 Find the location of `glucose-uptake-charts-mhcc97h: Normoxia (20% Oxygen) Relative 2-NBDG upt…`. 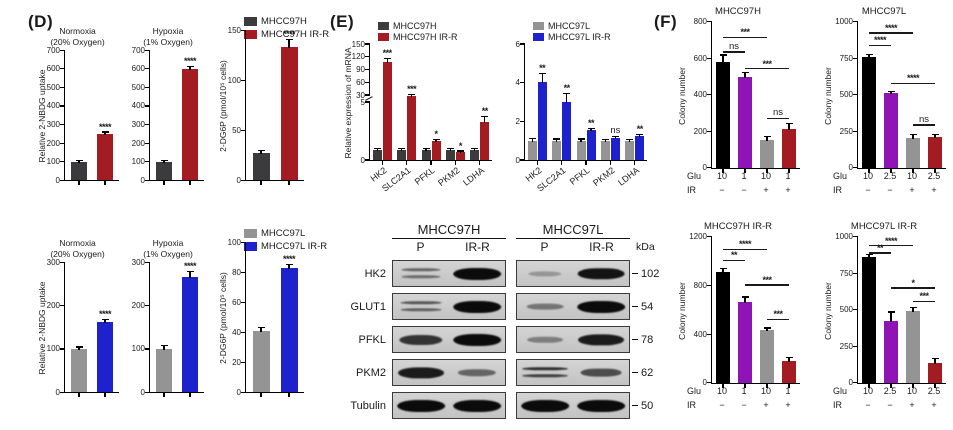

glucose-uptake-charts-mhcc97h: Normoxia (20% Oxygen) Relative 2-NBDG upt… is located at coordinates (170, 106).